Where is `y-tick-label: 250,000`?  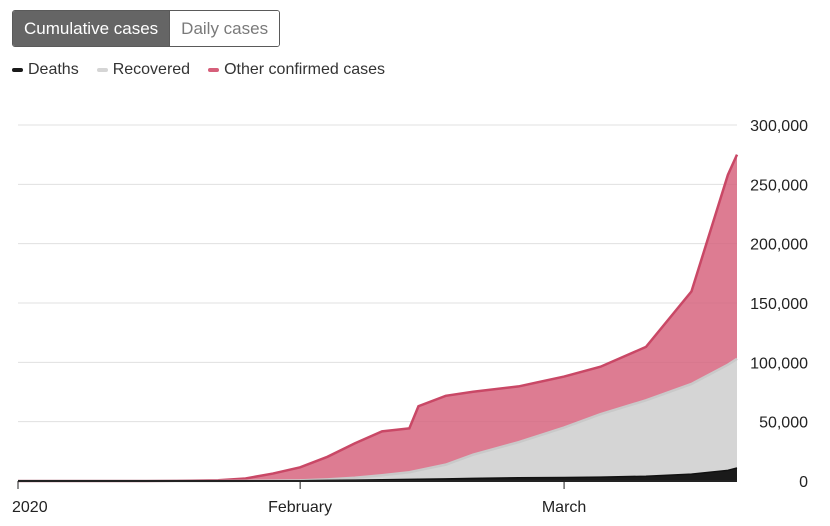
y-tick-label: 250,000 is located at coordinates (779, 185).